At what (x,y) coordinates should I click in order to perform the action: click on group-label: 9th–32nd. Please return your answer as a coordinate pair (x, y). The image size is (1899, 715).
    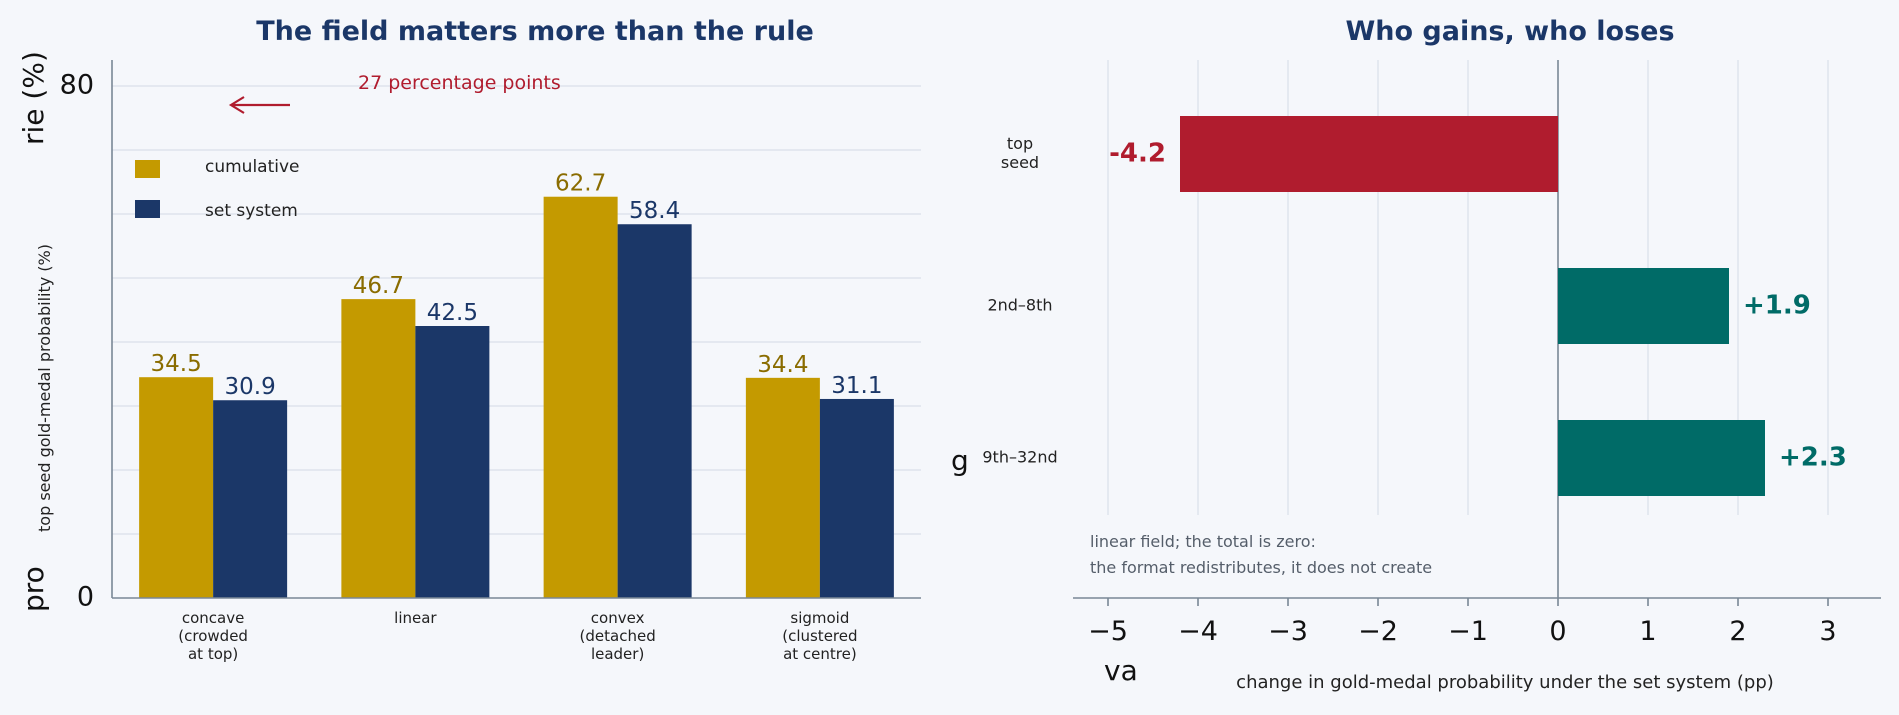
    Looking at the image, I should click on (1019, 457).